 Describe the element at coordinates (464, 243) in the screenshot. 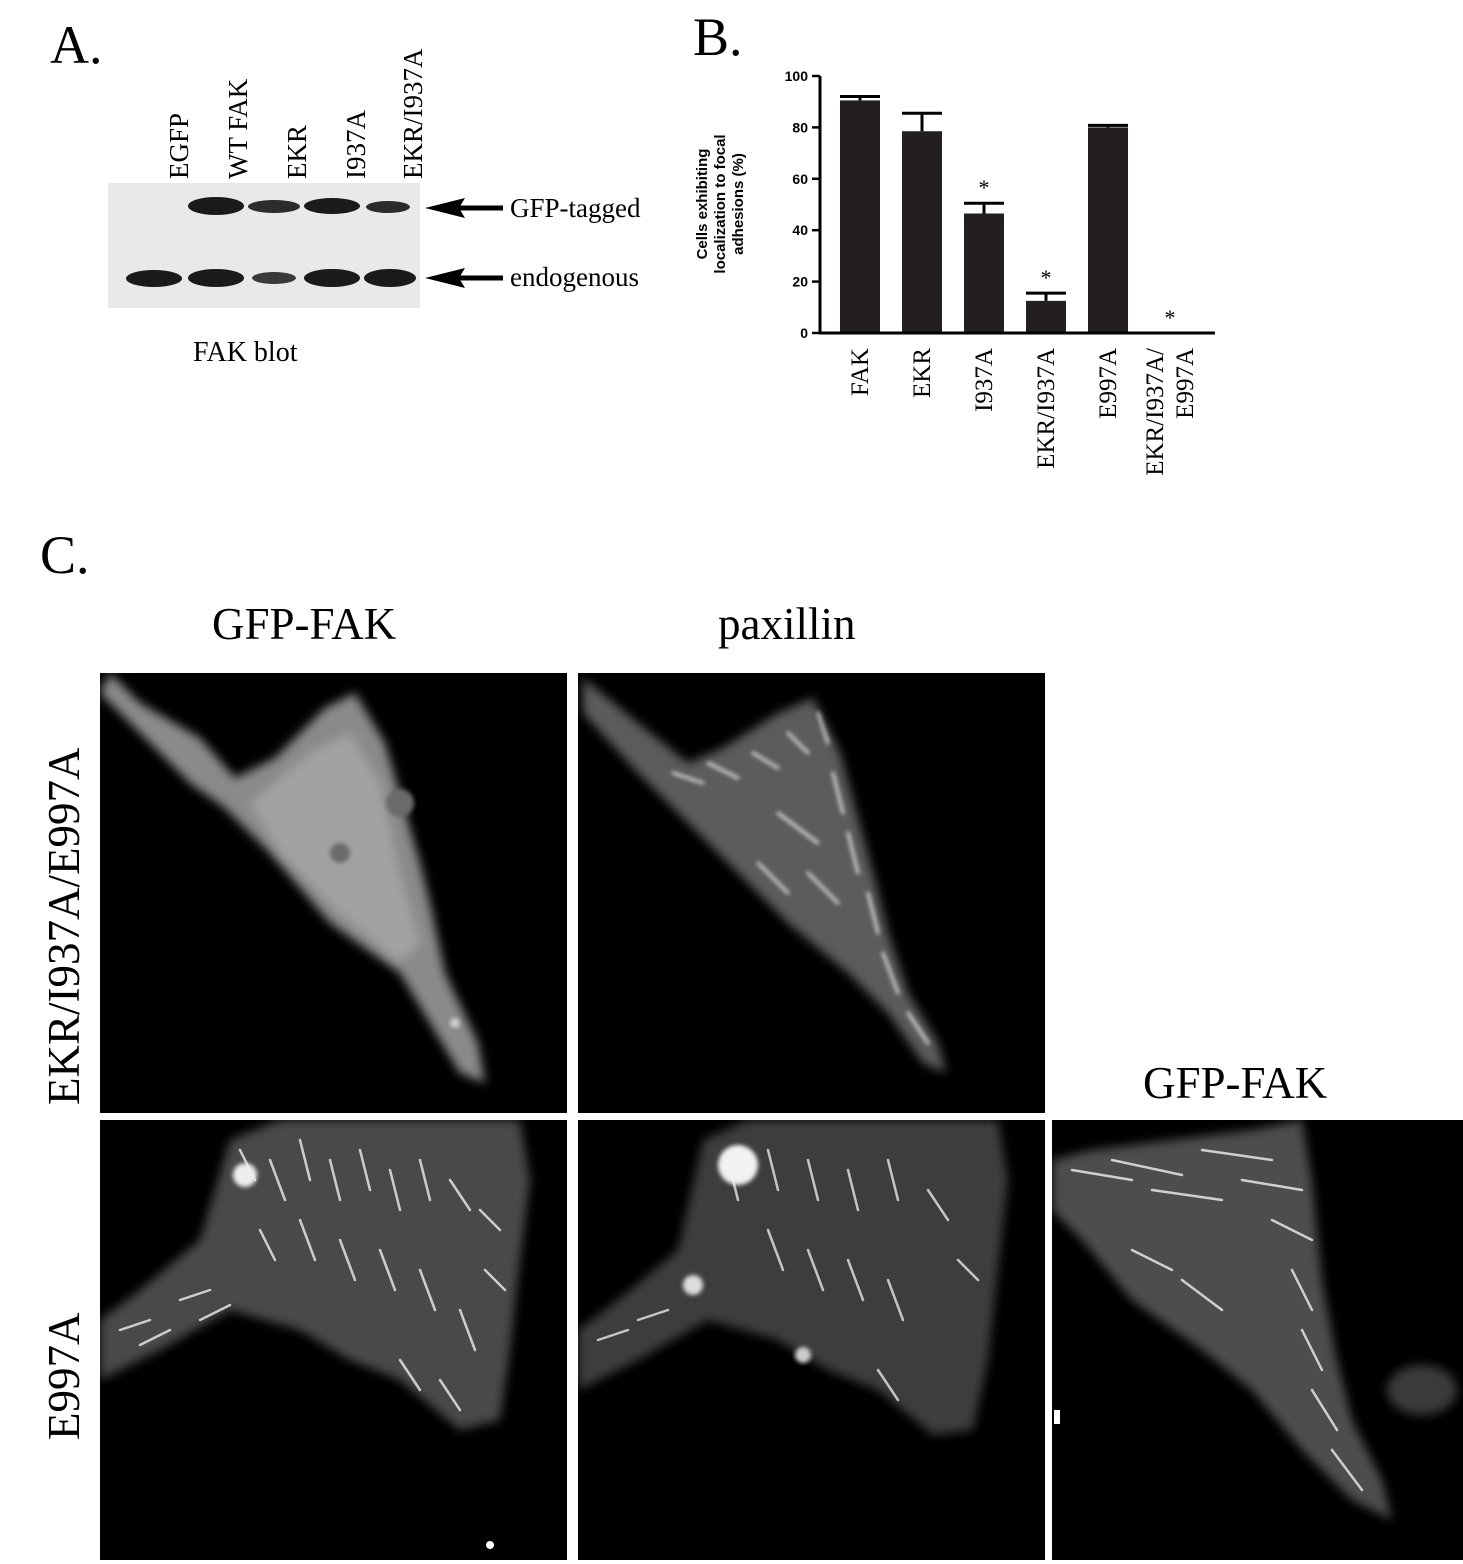

I see `band-arrows` at that location.